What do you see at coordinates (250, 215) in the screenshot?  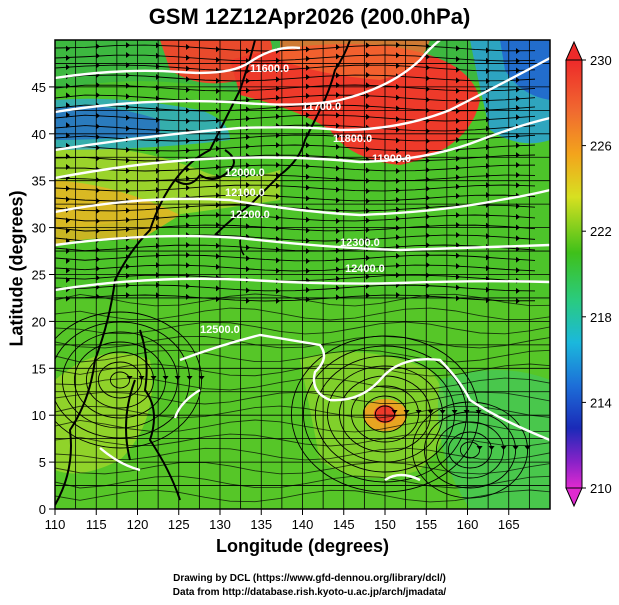 I see `contour-label: 12200.0` at bounding box center [250, 215].